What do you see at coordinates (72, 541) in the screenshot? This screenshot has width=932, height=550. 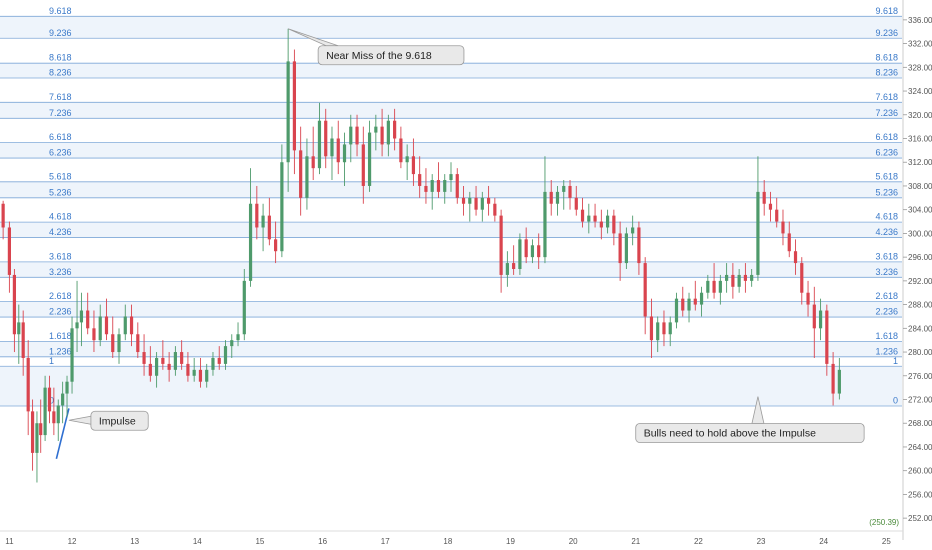 I see `x-tick-label: 12` at bounding box center [72, 541].